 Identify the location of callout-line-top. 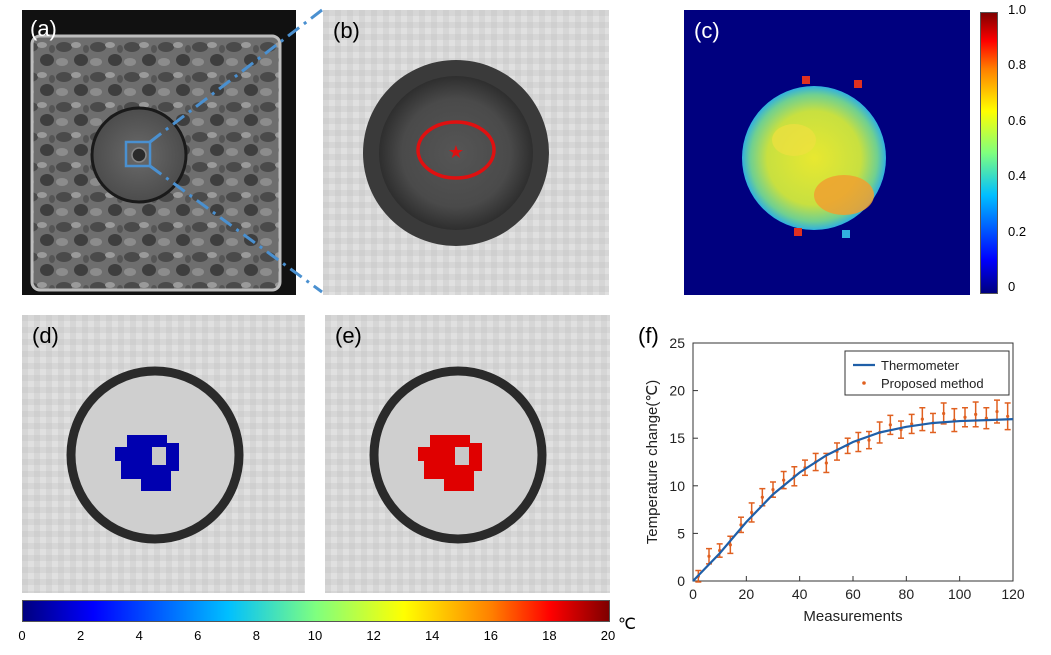
(236, 76).